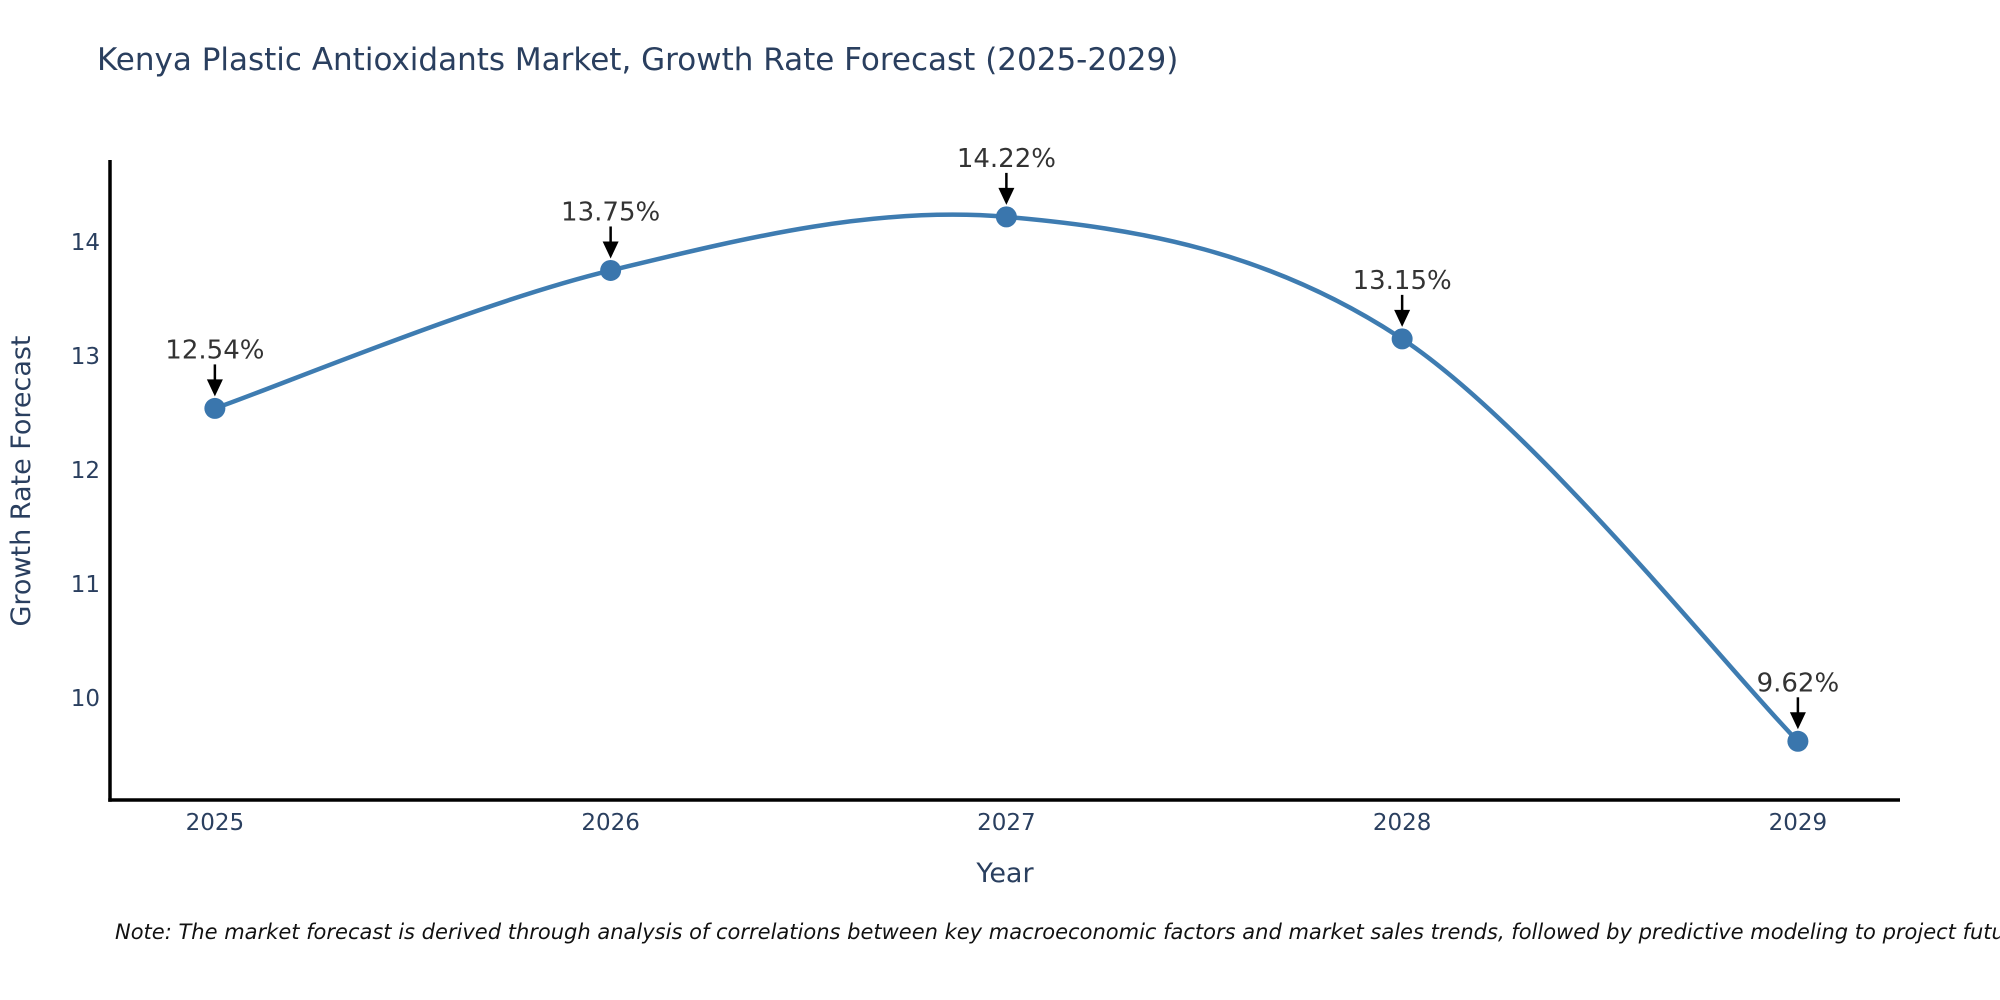  Describe the element at coordinates (1402, 339) in the screenshot. I see `data-point-marker-2028` at that location.